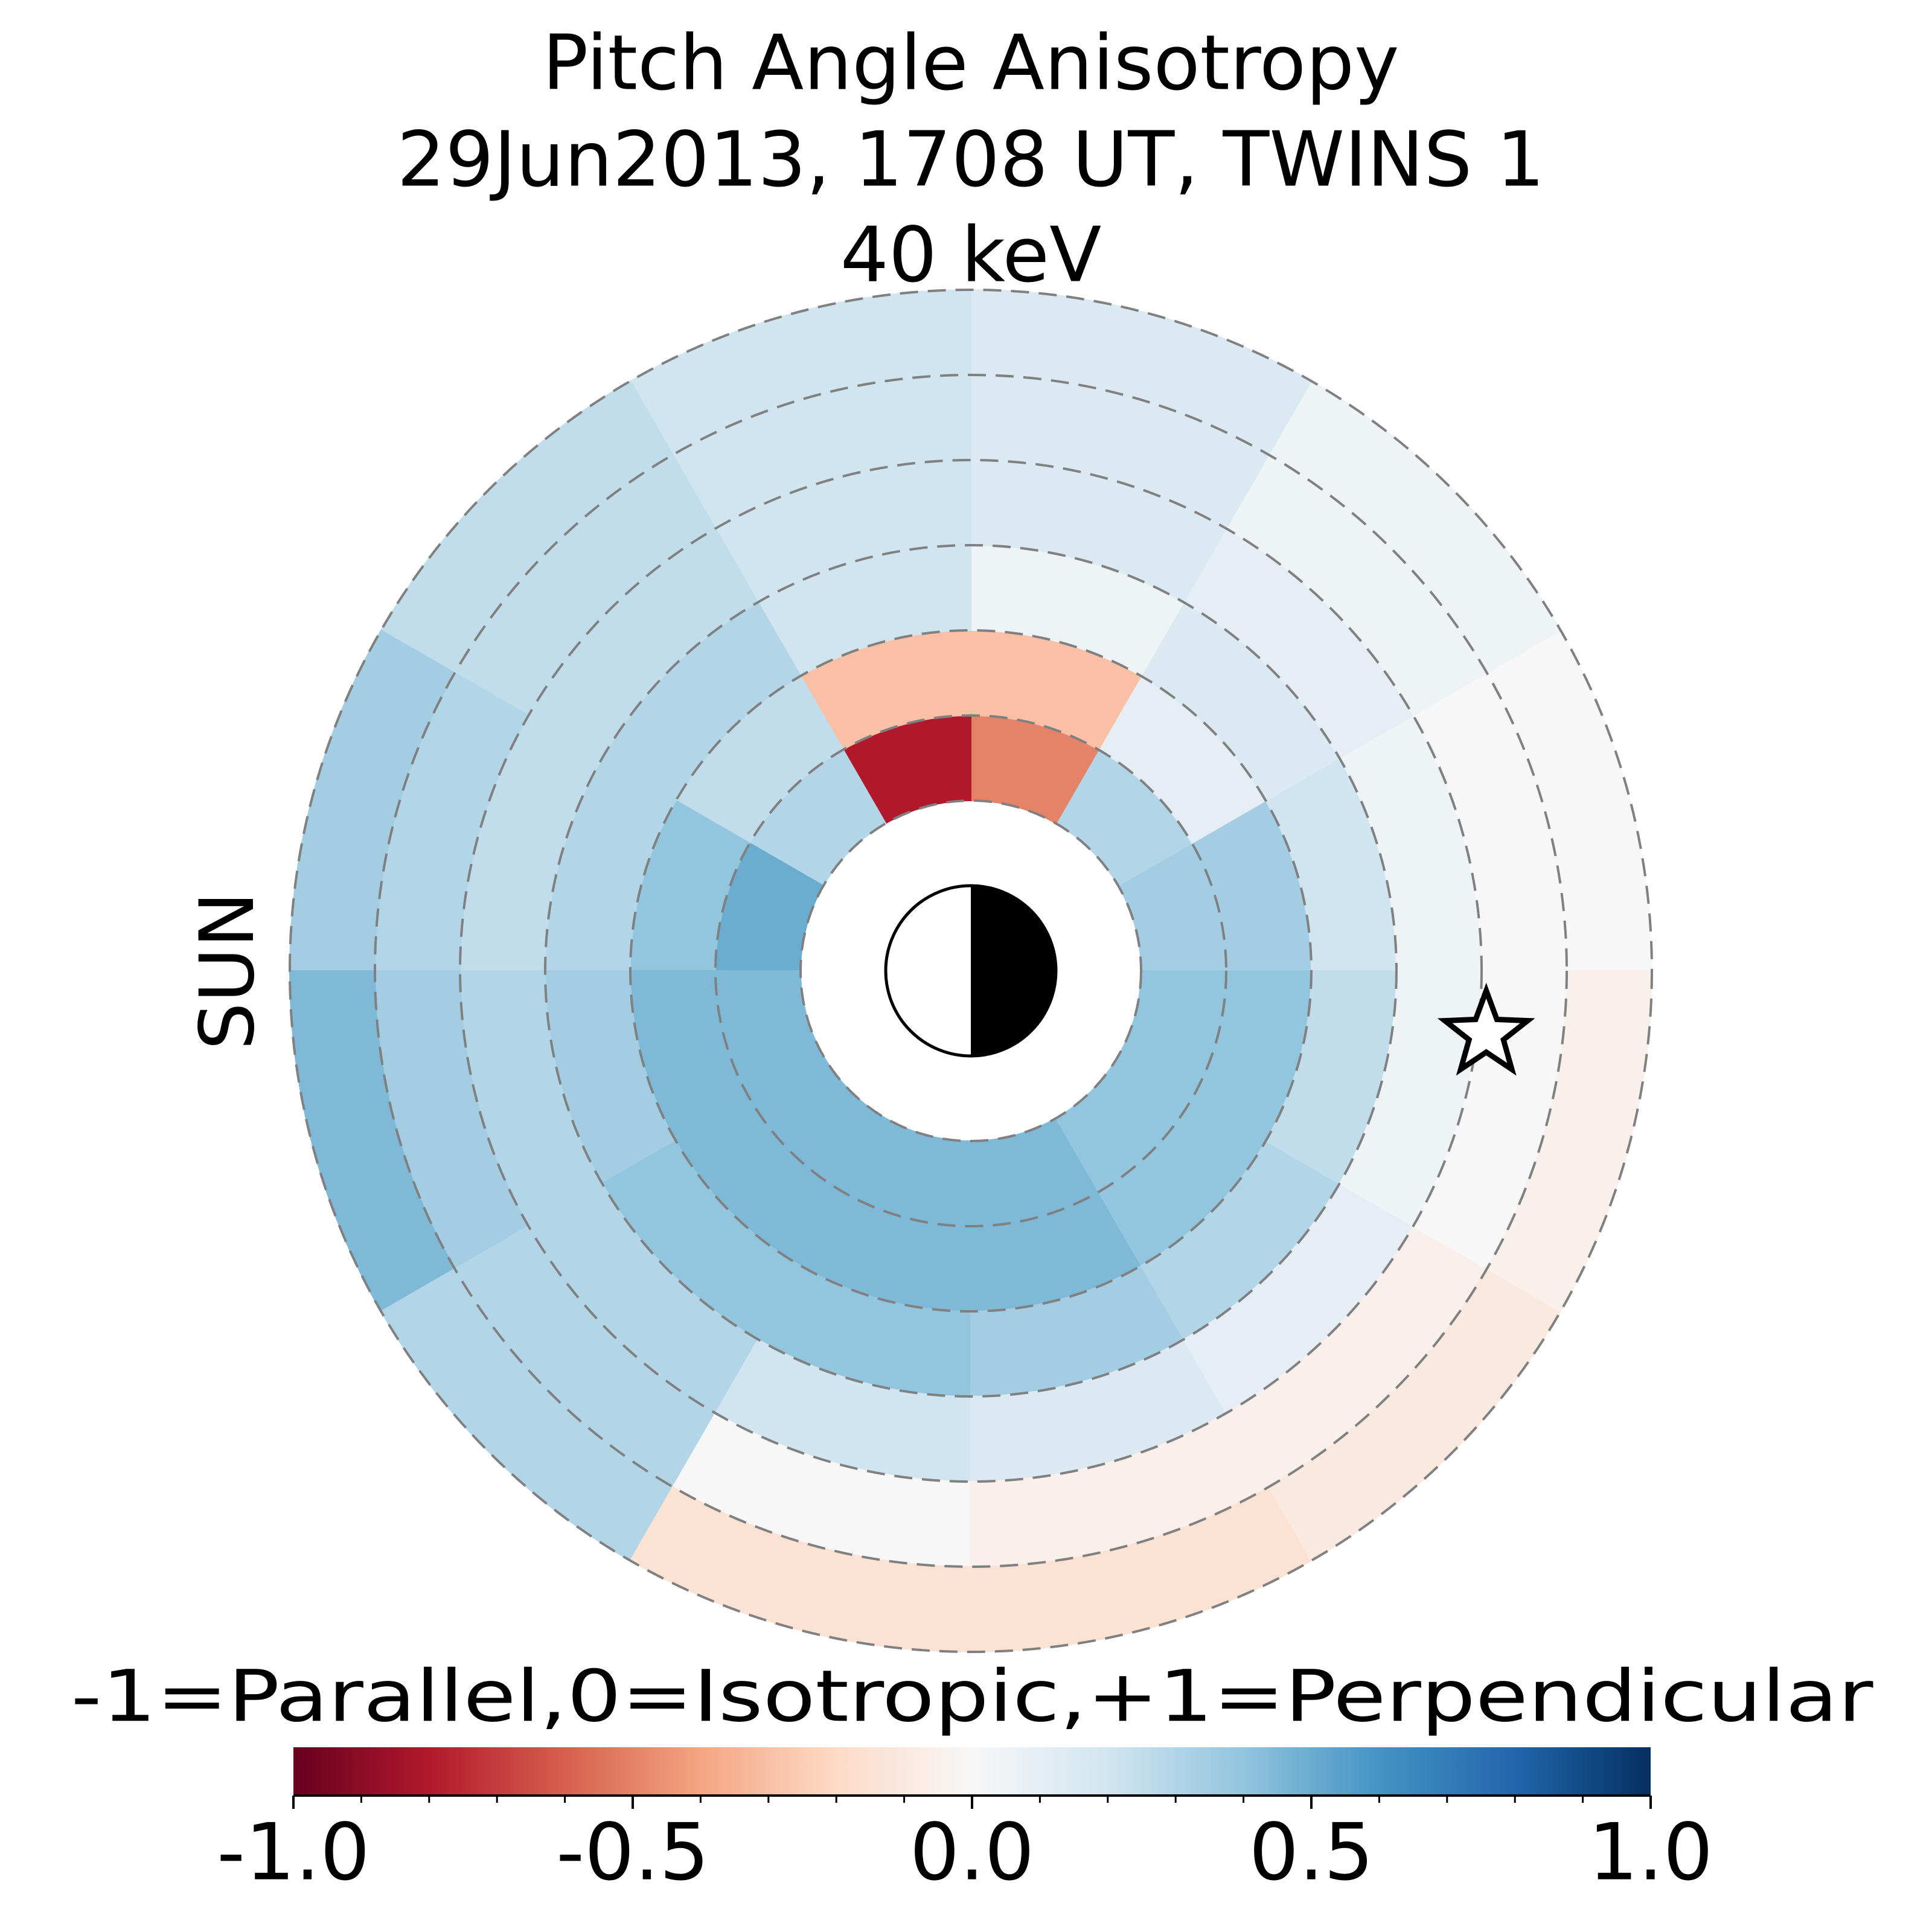  Describe the element at coordinates (973, 1696) in the screenshot. I see `colorbar-label: -1=Parallel,0=Isotropic,+1=Perpendicular` at that location.